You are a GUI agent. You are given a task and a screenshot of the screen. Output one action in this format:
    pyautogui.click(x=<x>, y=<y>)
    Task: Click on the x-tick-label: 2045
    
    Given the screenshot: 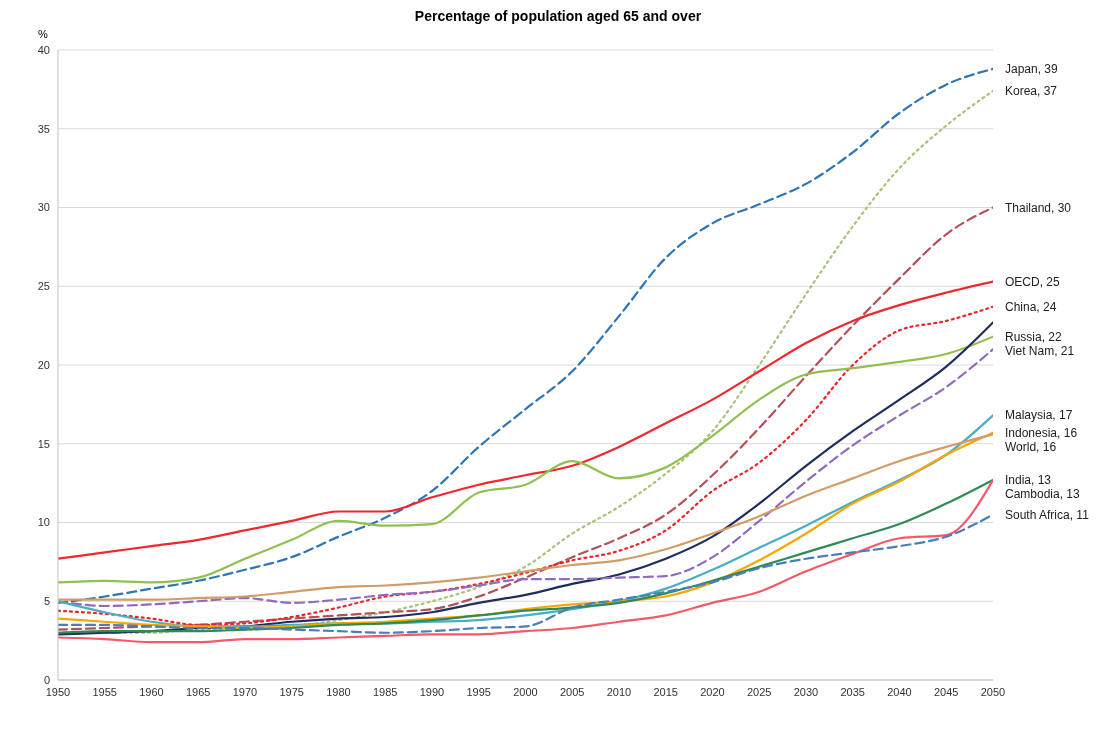 What is the action you would take?
    pyautogui.click(x=946, y=691)
    